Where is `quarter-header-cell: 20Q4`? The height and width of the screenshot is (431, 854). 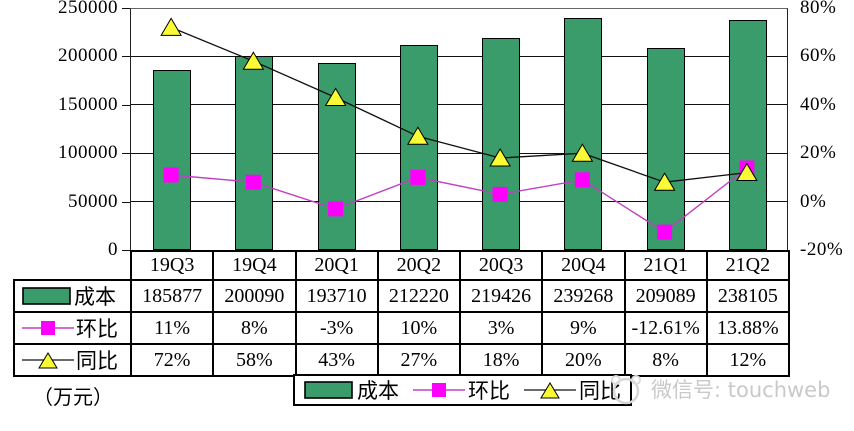 quarter-header-cell: 20Q4 is located at coordinates (583, 265).